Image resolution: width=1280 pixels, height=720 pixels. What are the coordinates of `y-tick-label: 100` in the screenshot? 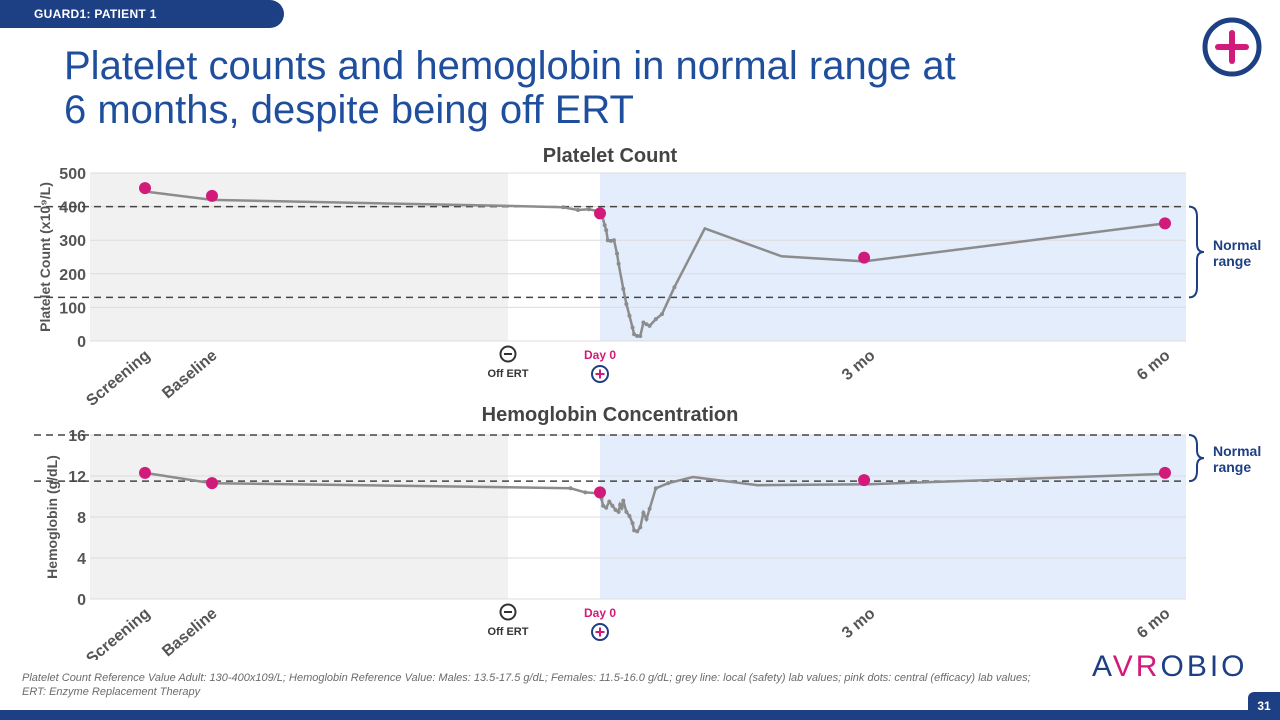 It's located at (72, 308).